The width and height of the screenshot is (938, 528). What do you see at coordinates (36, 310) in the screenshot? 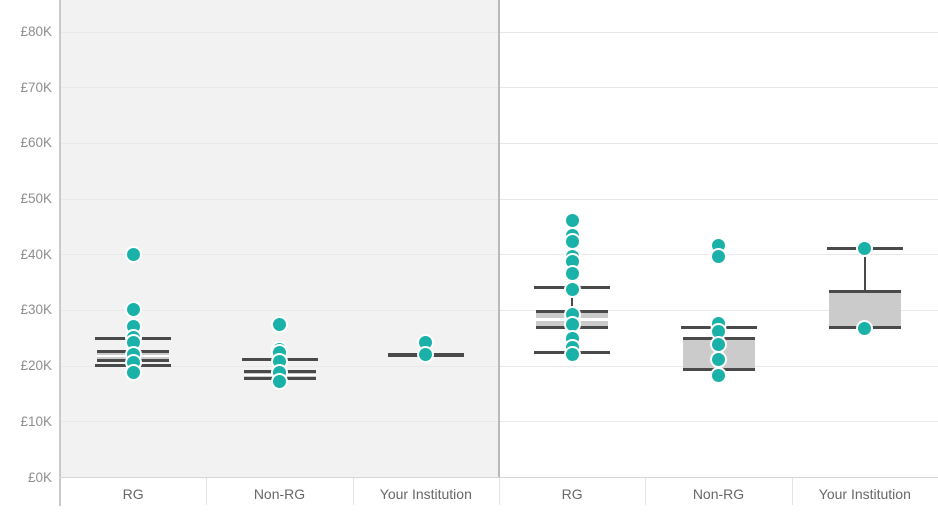
I see `y-tick-label: £30K` at bounding box center [36, 310].